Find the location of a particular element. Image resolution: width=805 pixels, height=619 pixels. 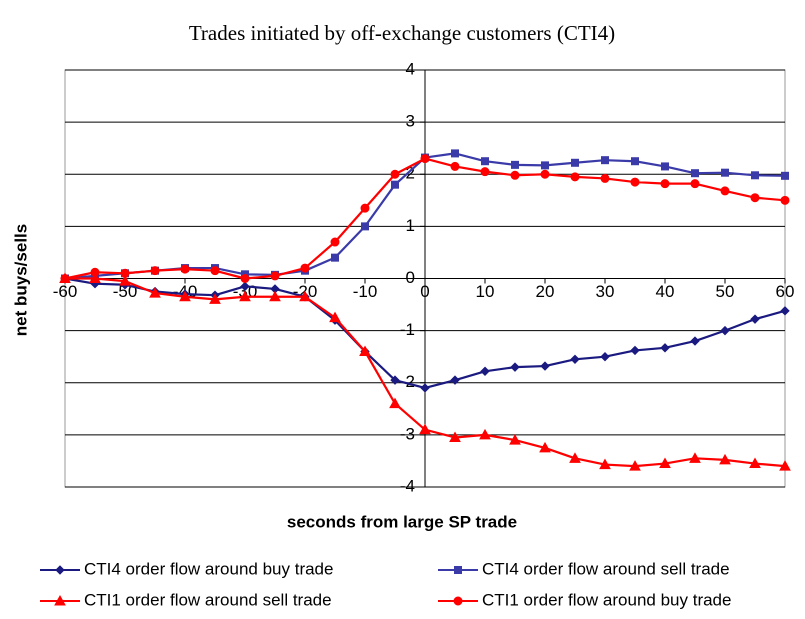

legend-label: CTI1 order flow around sell trade is located at coordinates (208, 599).